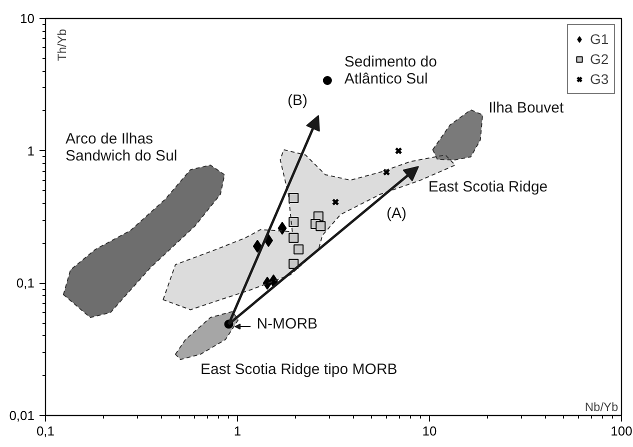 Image resolution: width=633 pixels, height=447 pixels. What do you see at coordinates (396, 213) in the screenshot?
I see `annotation: (A)` at bounding box center [396, 213].